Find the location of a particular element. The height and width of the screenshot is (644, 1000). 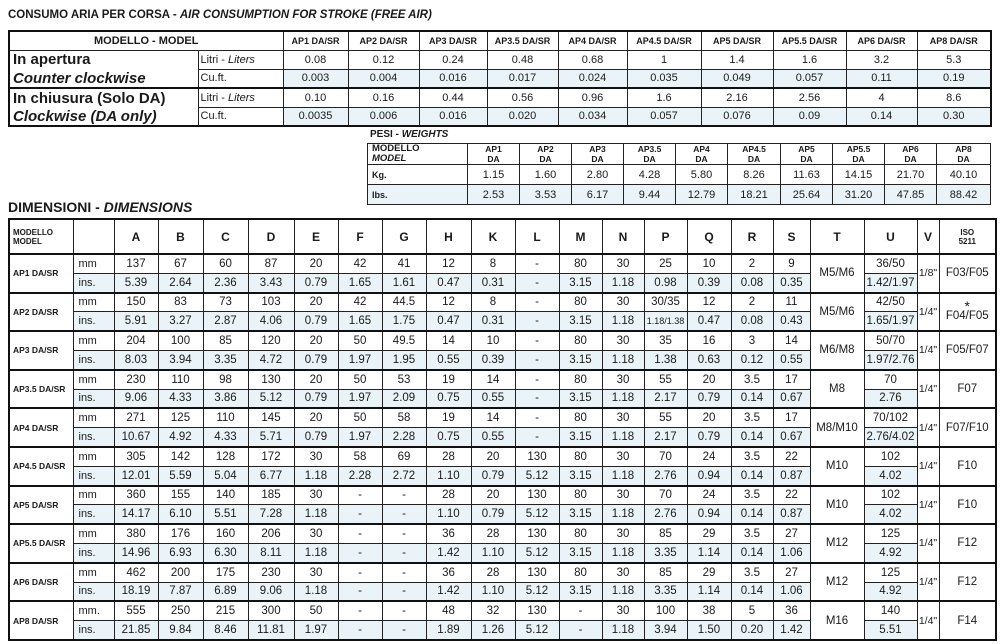

value-cell: 3.27 is located at coordinates (180, 321).